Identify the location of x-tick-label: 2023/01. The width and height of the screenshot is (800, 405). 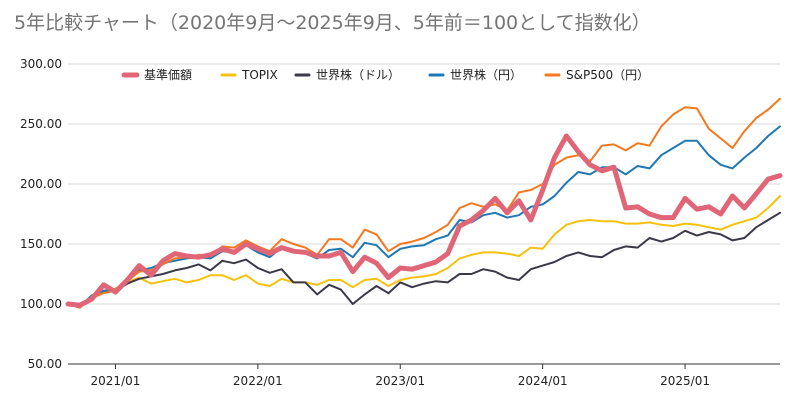
(400, 381).